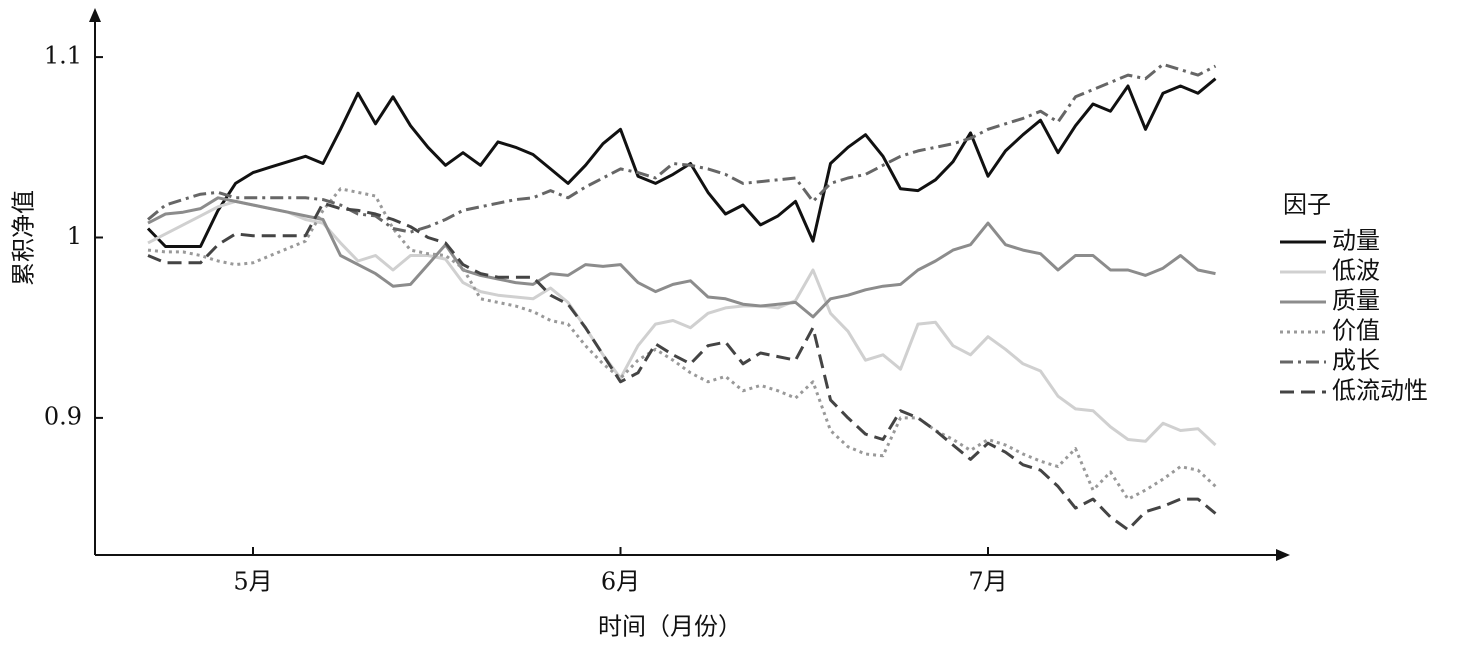 Image resolution: width=1460 pixels, height=655 pixels. What do you see at coordinates (1356, 331) in the screenshot?
I see `legend-label: 价值` at bounding box center [1356, 331].